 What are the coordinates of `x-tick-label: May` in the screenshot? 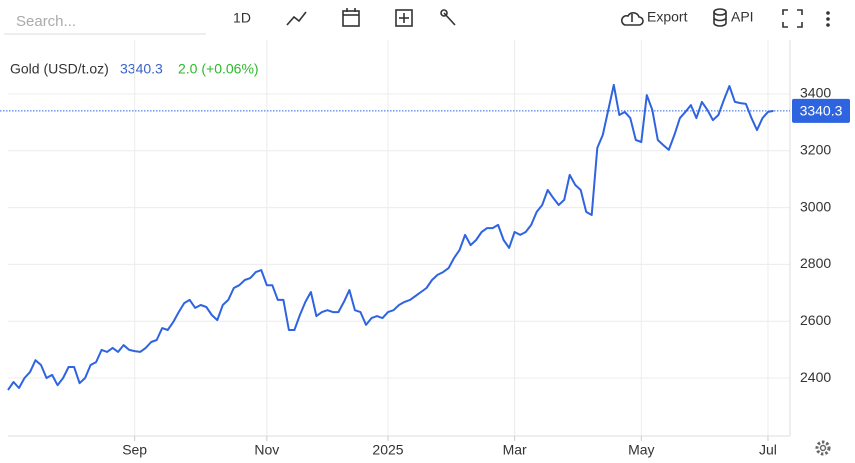 It's located at (641, 450).